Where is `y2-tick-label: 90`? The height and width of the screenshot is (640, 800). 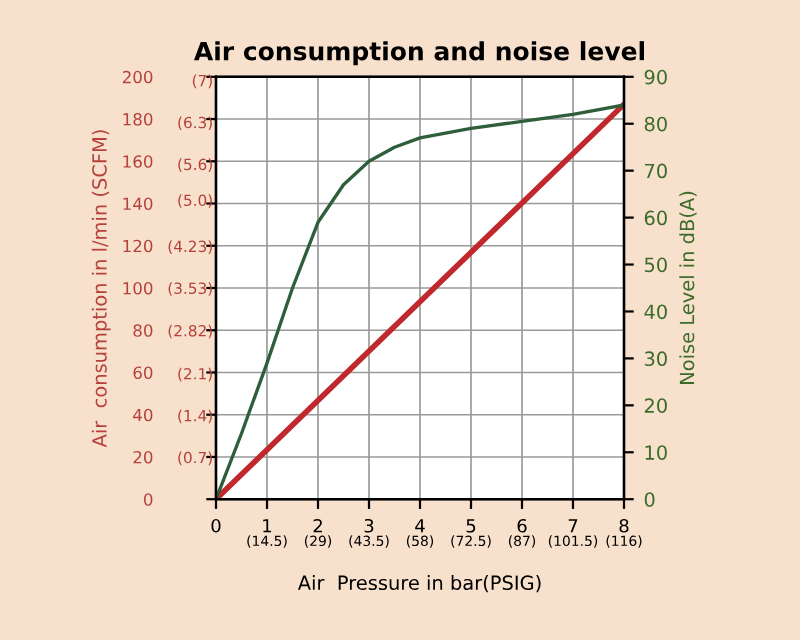
y2-tick-label: 90 is located at coordinates (655, 77).